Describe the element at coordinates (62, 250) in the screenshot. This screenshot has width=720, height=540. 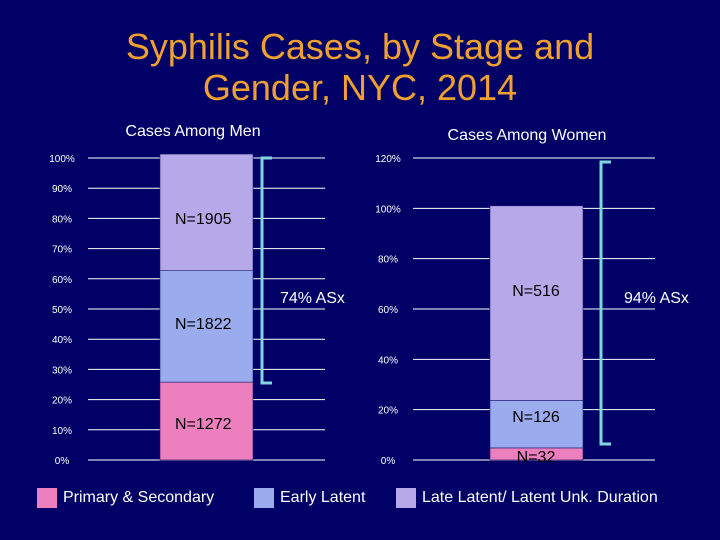
I see `men-tick-label: 70%` at that location.